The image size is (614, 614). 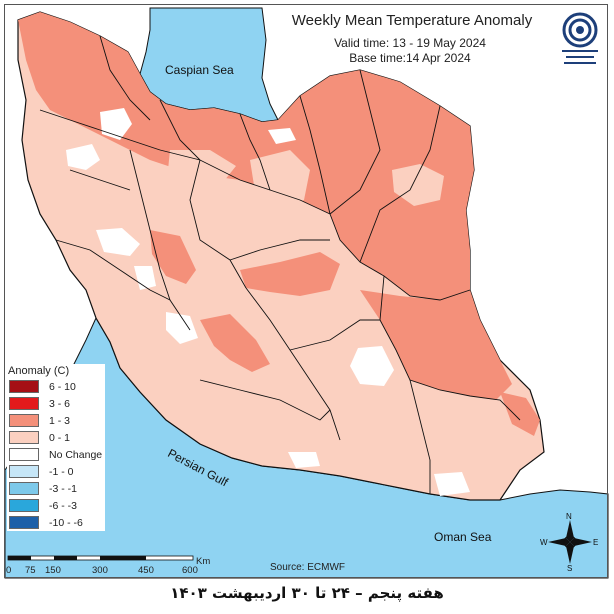 I want to click on scale-label-450: 450, so click(x=146, y=570).